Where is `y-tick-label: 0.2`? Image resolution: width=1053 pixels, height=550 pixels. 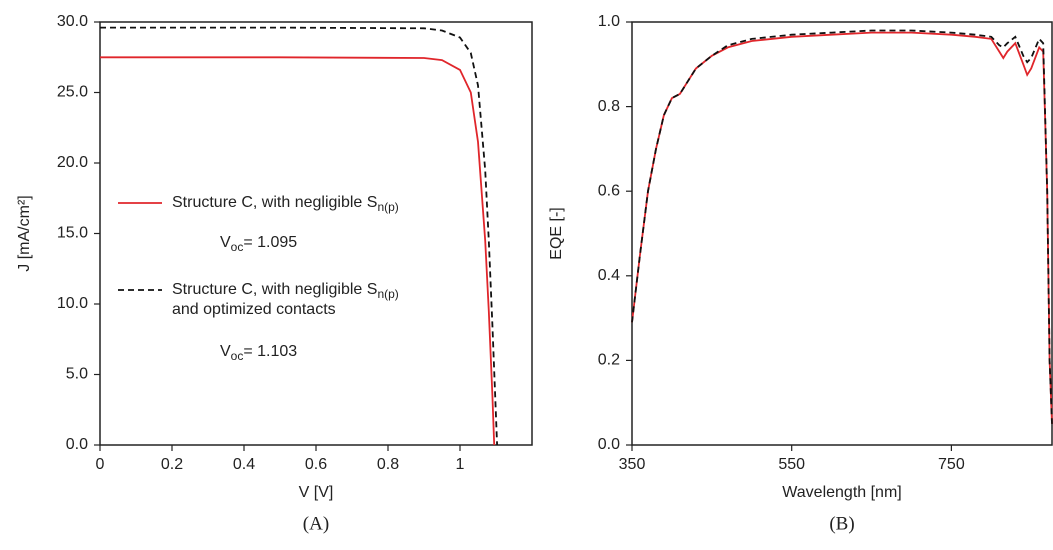
y-tick-label: 0.2 is located at coordinates (609, 360).